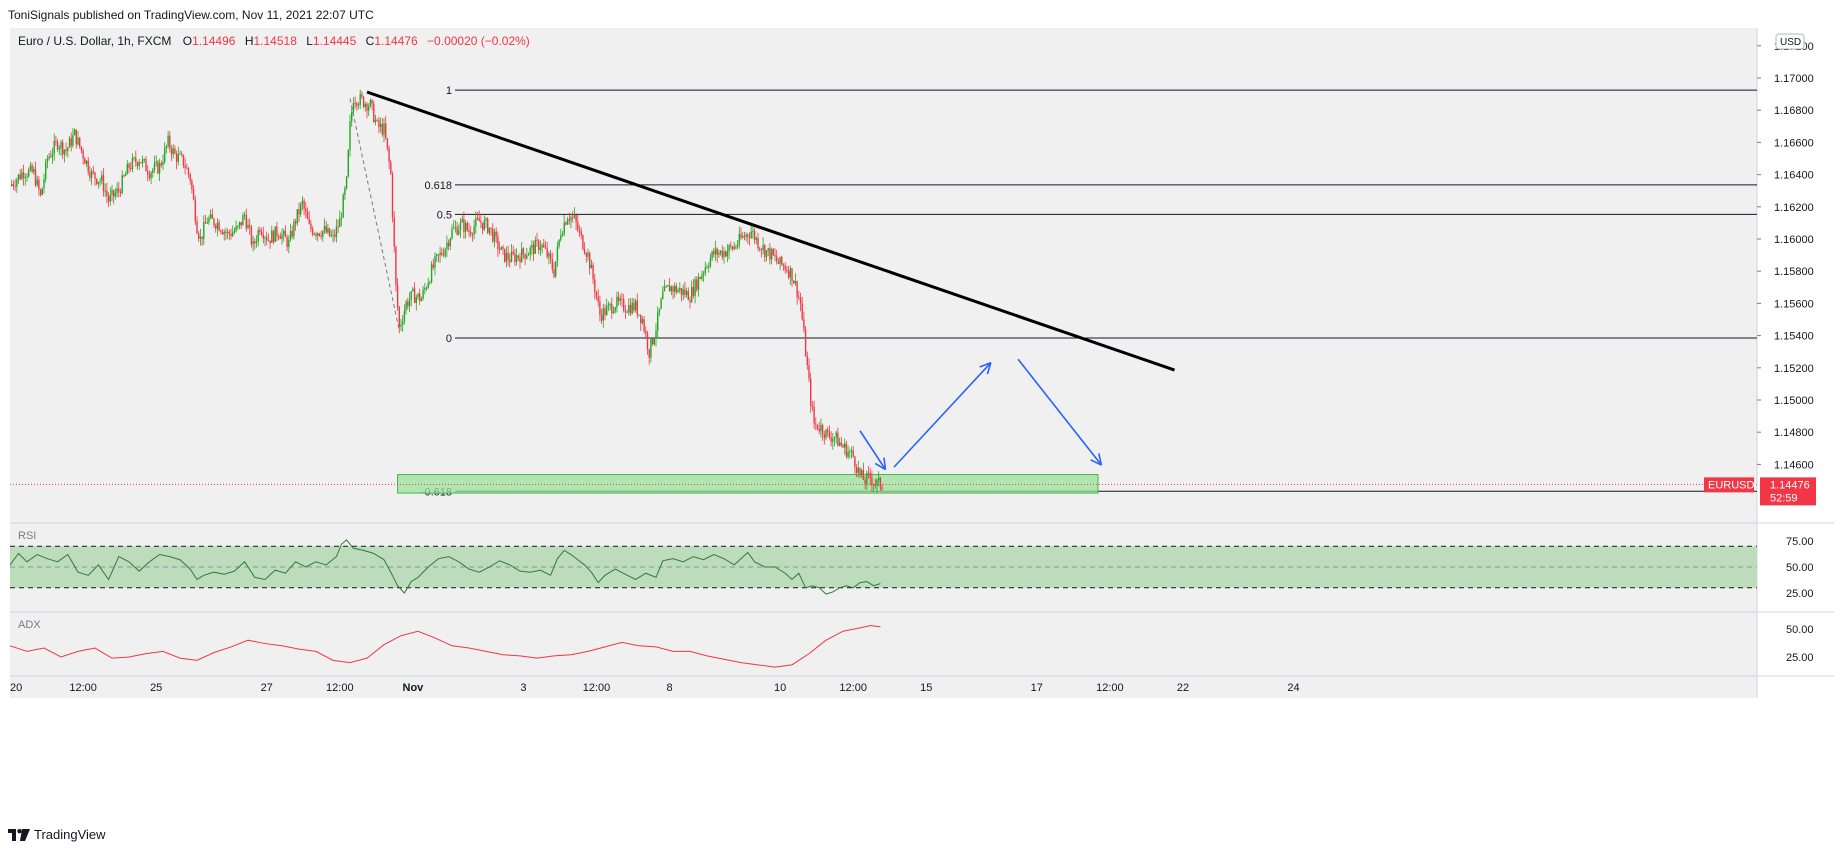  What do you see at coordinates (156, 688) in the screenshot?
I see `time-tick-label: 25` at bounding box center [156, 688].